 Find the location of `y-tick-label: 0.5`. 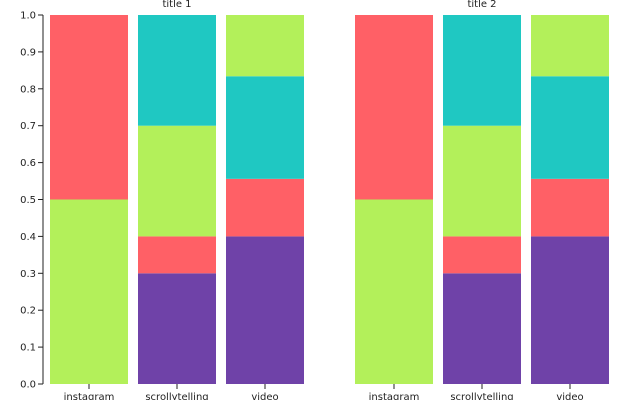

y-tick-label: 0.5 is located at coordinates (28, 200).